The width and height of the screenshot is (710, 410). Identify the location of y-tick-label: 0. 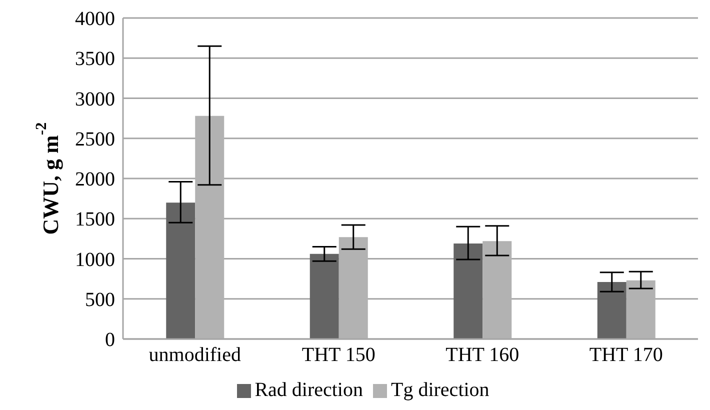
(110, 340).